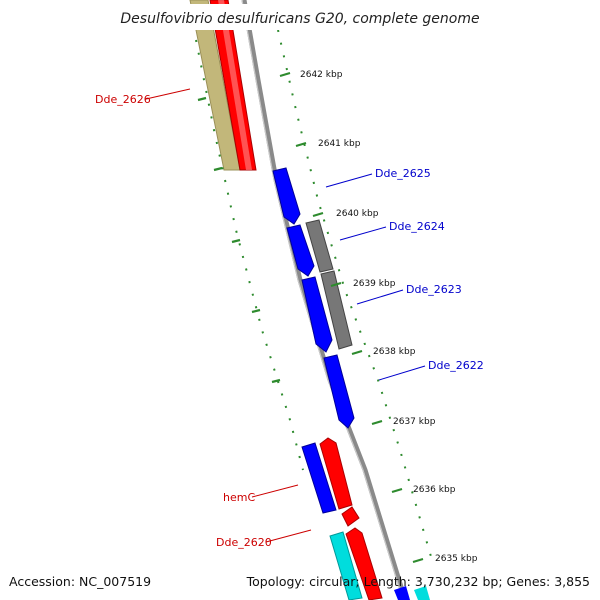 Image resolution: width=600 pixels, height=600 pixels. Describe the element at coordinates (402, 593) in the screenshot. I see `feature-bottom-blue` at that location.